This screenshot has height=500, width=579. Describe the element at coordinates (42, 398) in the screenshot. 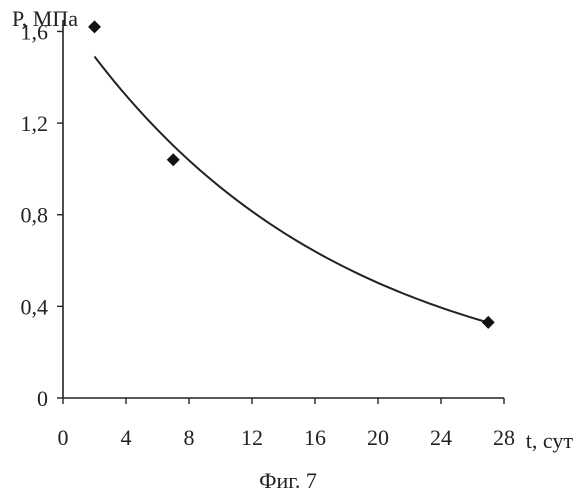

I see `y-tick-label: 0` at that location.